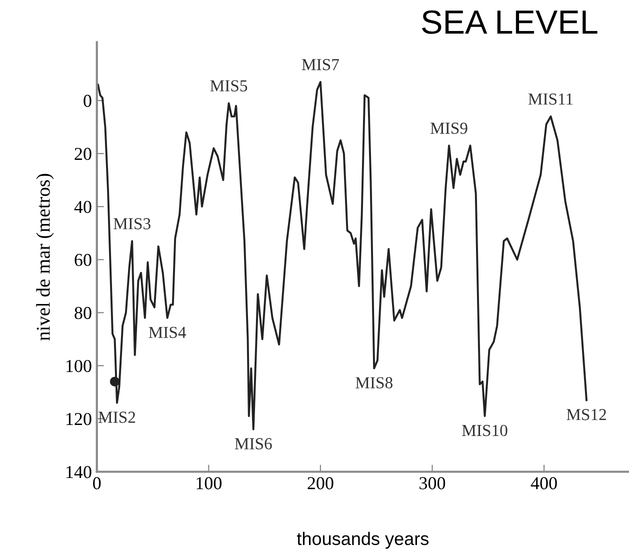  Describe the element at coordinates (543, 483) in the screenshot. I see `x-tick-label: 400` at that location.